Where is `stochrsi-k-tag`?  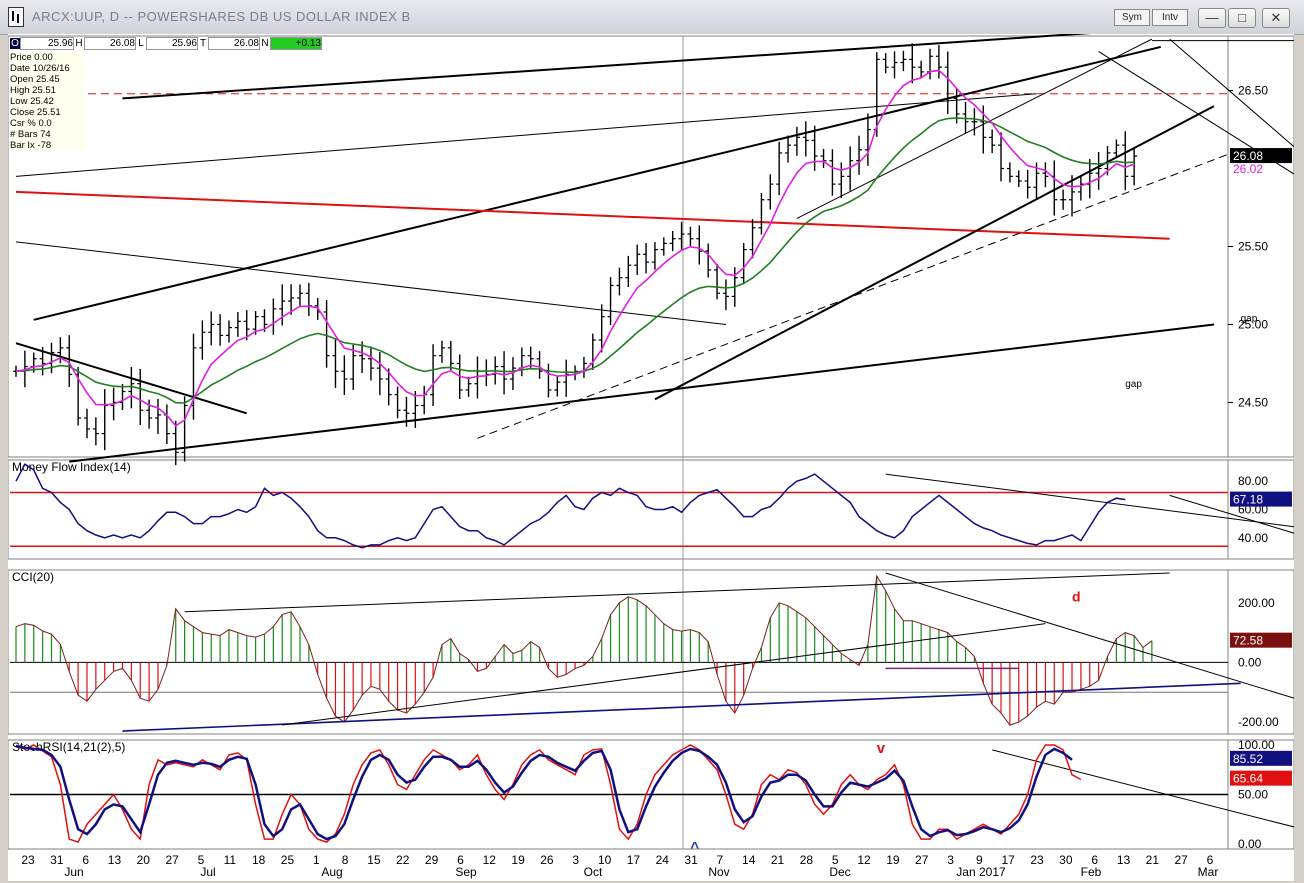
stochrsi-k-tag is located at coordinates (1261, 778).